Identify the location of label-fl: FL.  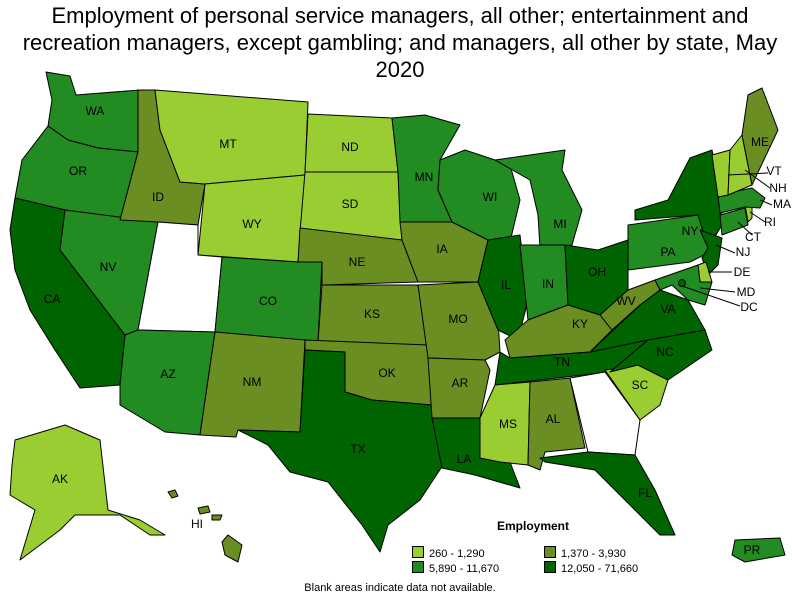
(645, 493).